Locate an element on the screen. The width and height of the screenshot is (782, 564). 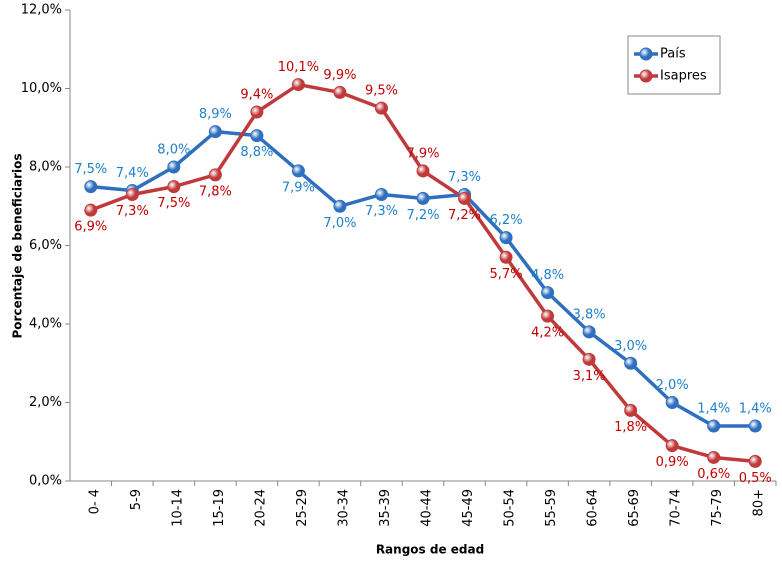
x-tick-label: 50-54 is located at coordinates (510, 508).